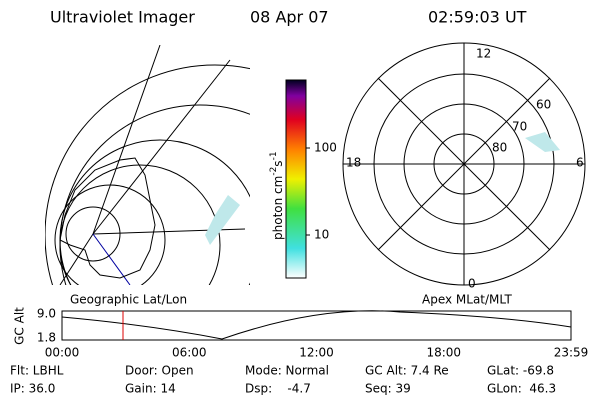  I want to click on y-axis-label: GC Alt, so click(20, 326).